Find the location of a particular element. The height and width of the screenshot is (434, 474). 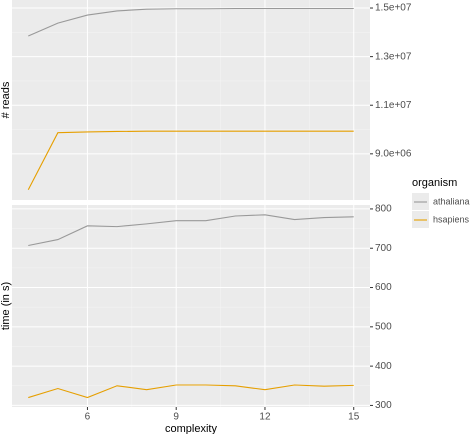

legend-label: athaliana is located at coordinates (451, 201).